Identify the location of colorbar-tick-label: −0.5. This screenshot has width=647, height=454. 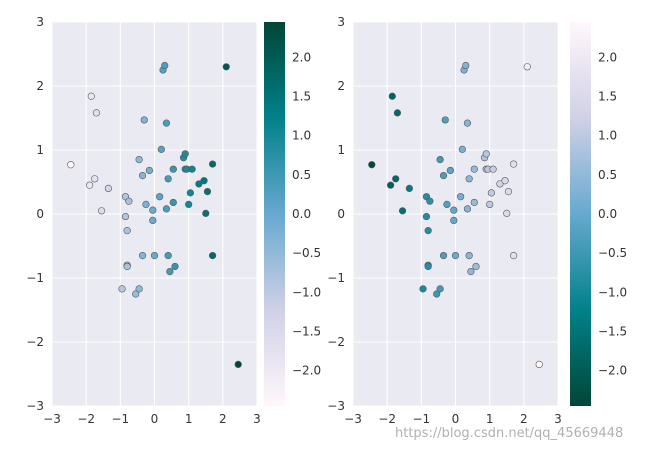
(612, 253).